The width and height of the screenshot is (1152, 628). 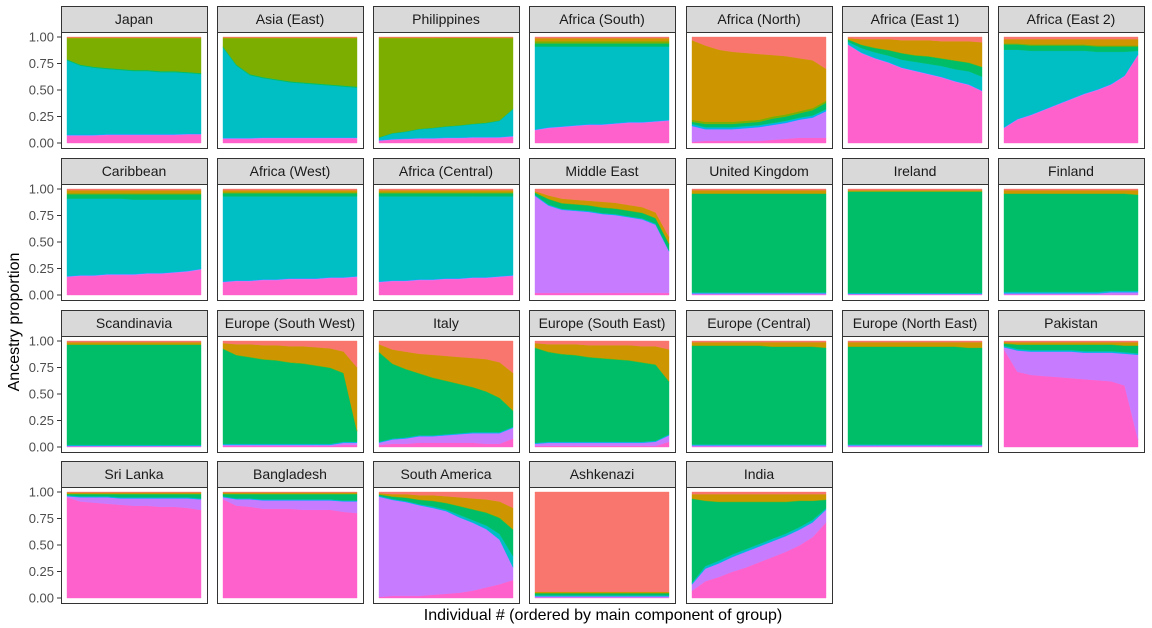 What do you see at coordinates (1071, 323) in the screenshot?
I see `facet-label: Pakistan` at bounding box center [1071, 323].